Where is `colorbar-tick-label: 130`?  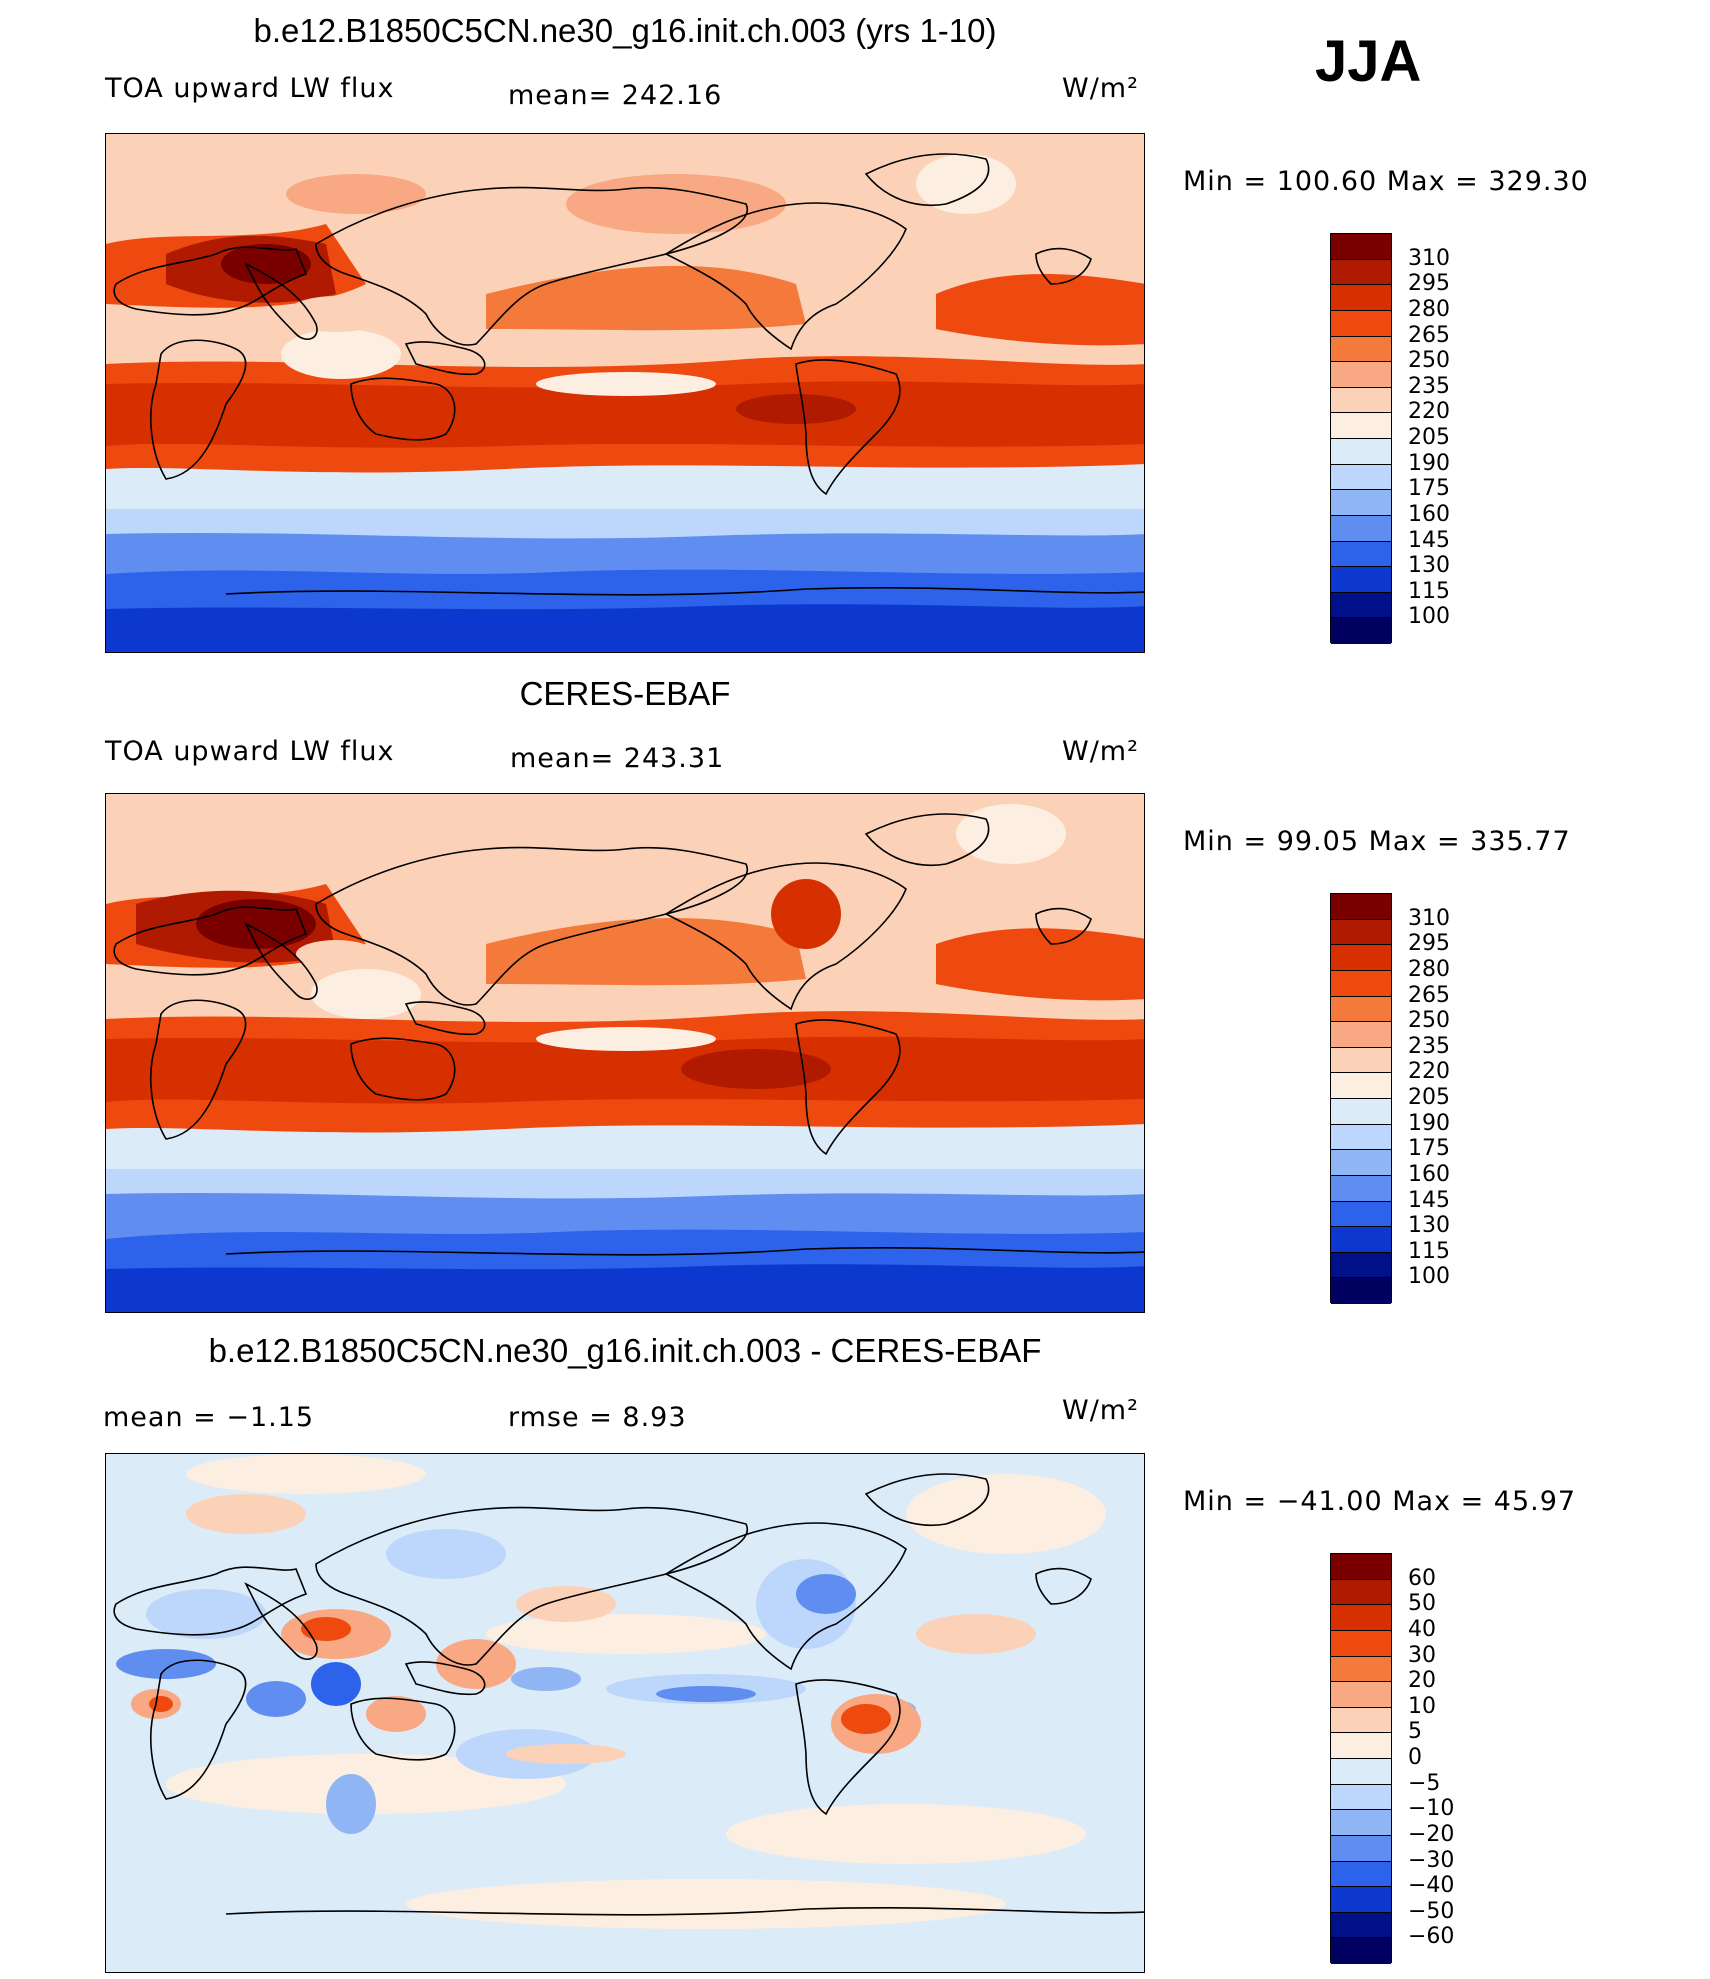
colorbar-tick-label: 130 is located at coordinates (1429, 1226).